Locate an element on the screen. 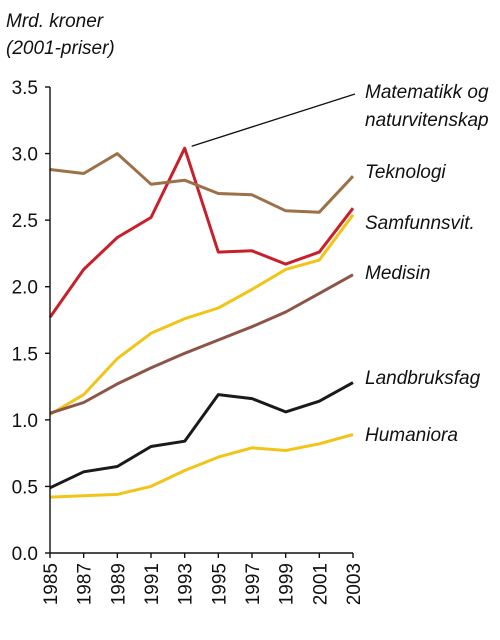 The image size is (500, 640). annotation-leader-line is located at coordinates (273, 120).